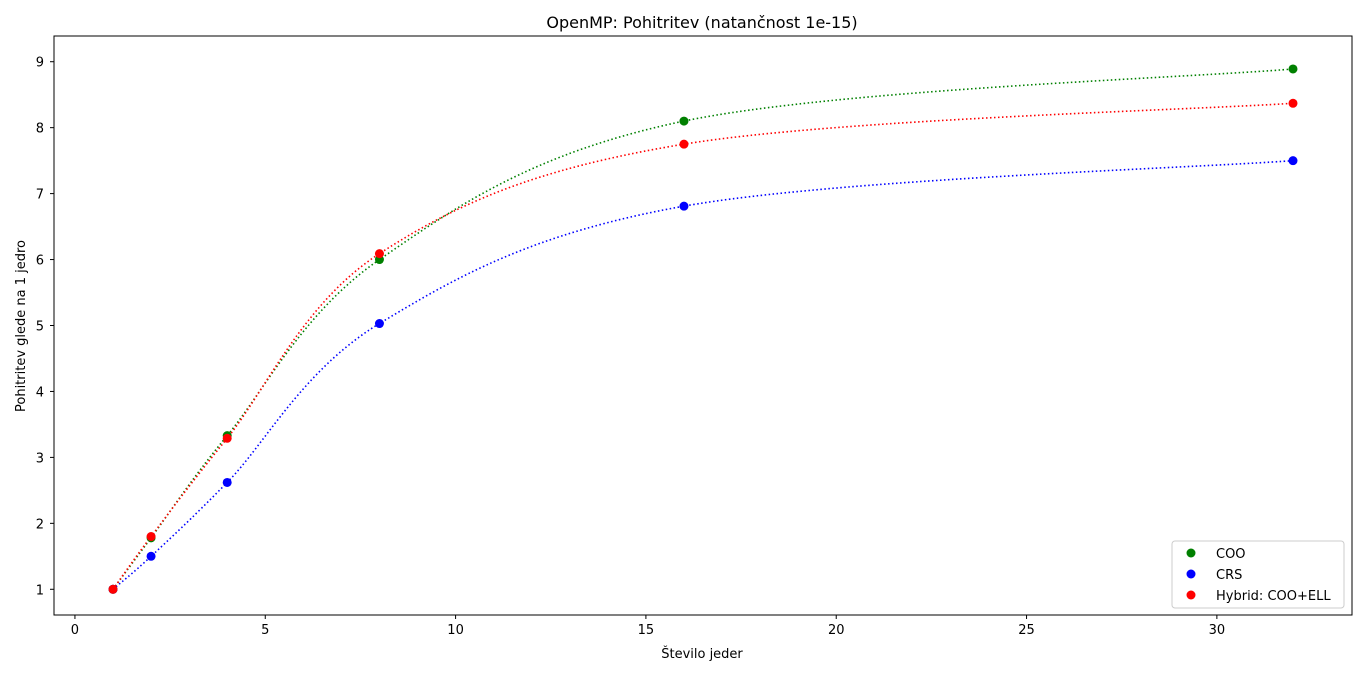 The image size is (1366, 676). What do you see at coordinates (1273, 596) in the screenshot?
I see `legend-entry: Hybrid: COO+ELL` at bounding box center [1273, 596].